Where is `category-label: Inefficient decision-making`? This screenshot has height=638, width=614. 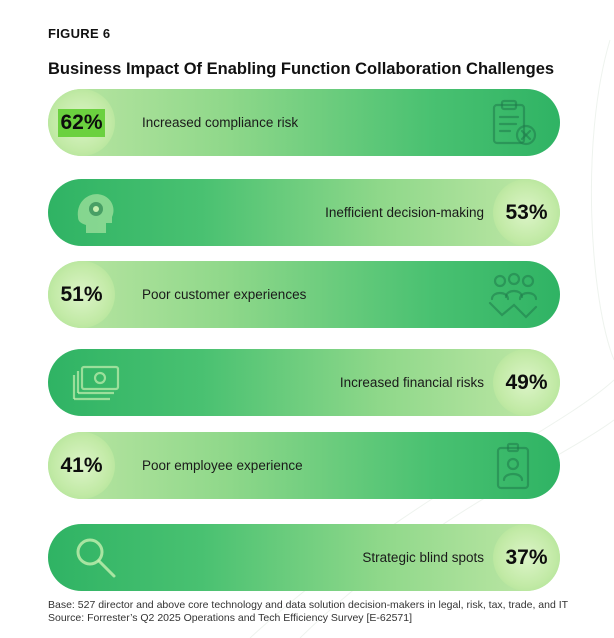
category-label: Inefficient decision-making is located at coordinates (404, 212).